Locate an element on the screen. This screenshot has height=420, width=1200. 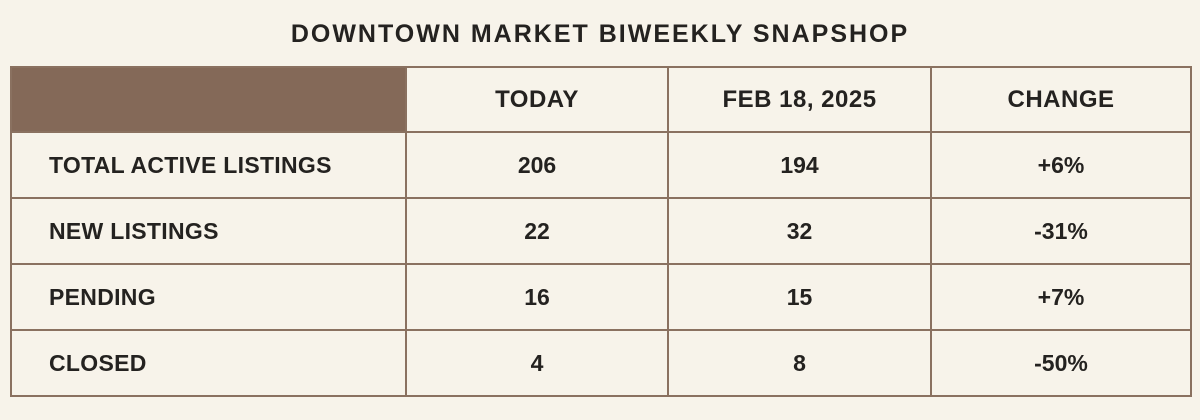
cell-value-today: 22 is located at coordinates (537, 231).